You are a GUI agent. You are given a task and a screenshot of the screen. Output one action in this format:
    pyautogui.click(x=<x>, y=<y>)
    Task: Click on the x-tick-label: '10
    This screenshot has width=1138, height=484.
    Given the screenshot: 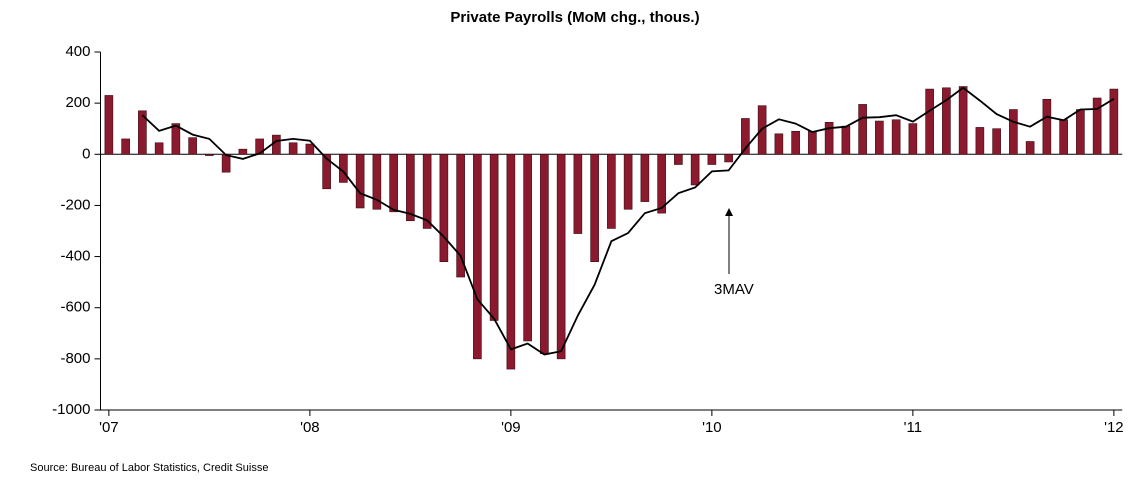 What is the action you would take?
    pyautogui.click(x=712, y=427)
    